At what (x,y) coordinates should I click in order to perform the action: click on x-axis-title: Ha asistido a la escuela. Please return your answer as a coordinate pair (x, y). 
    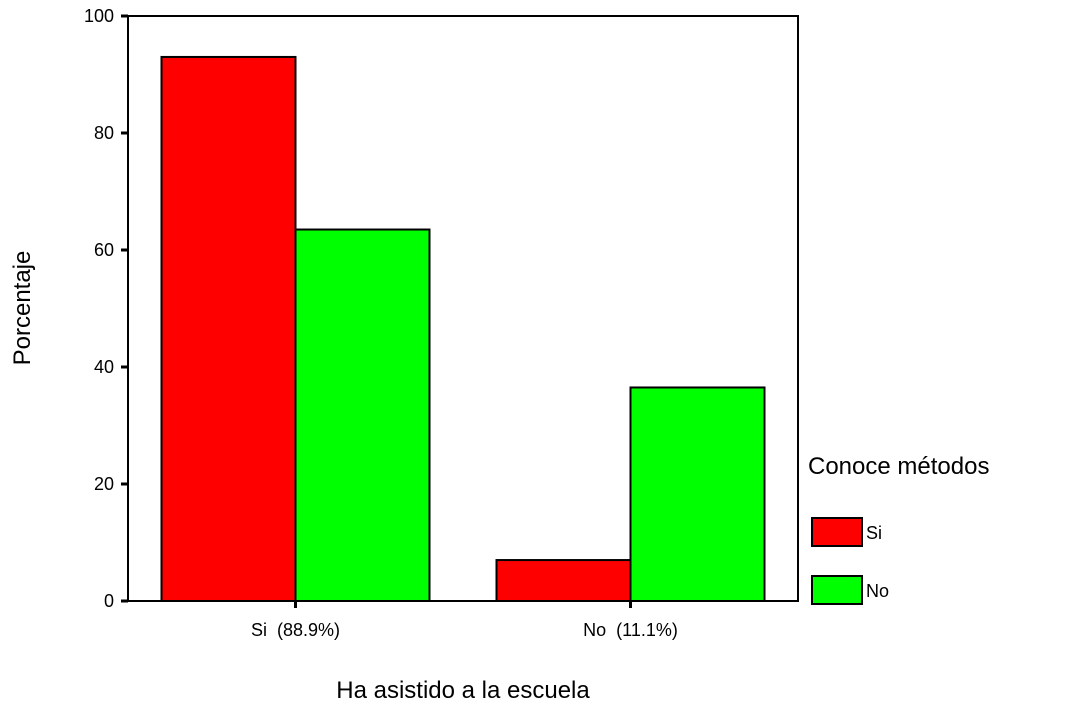
    Looking at the image, I should click on (463, 690).